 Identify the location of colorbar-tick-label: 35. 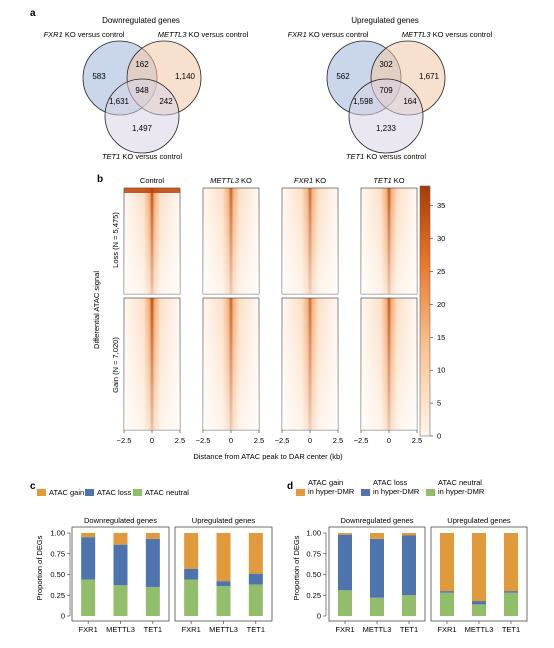
(441, 205).